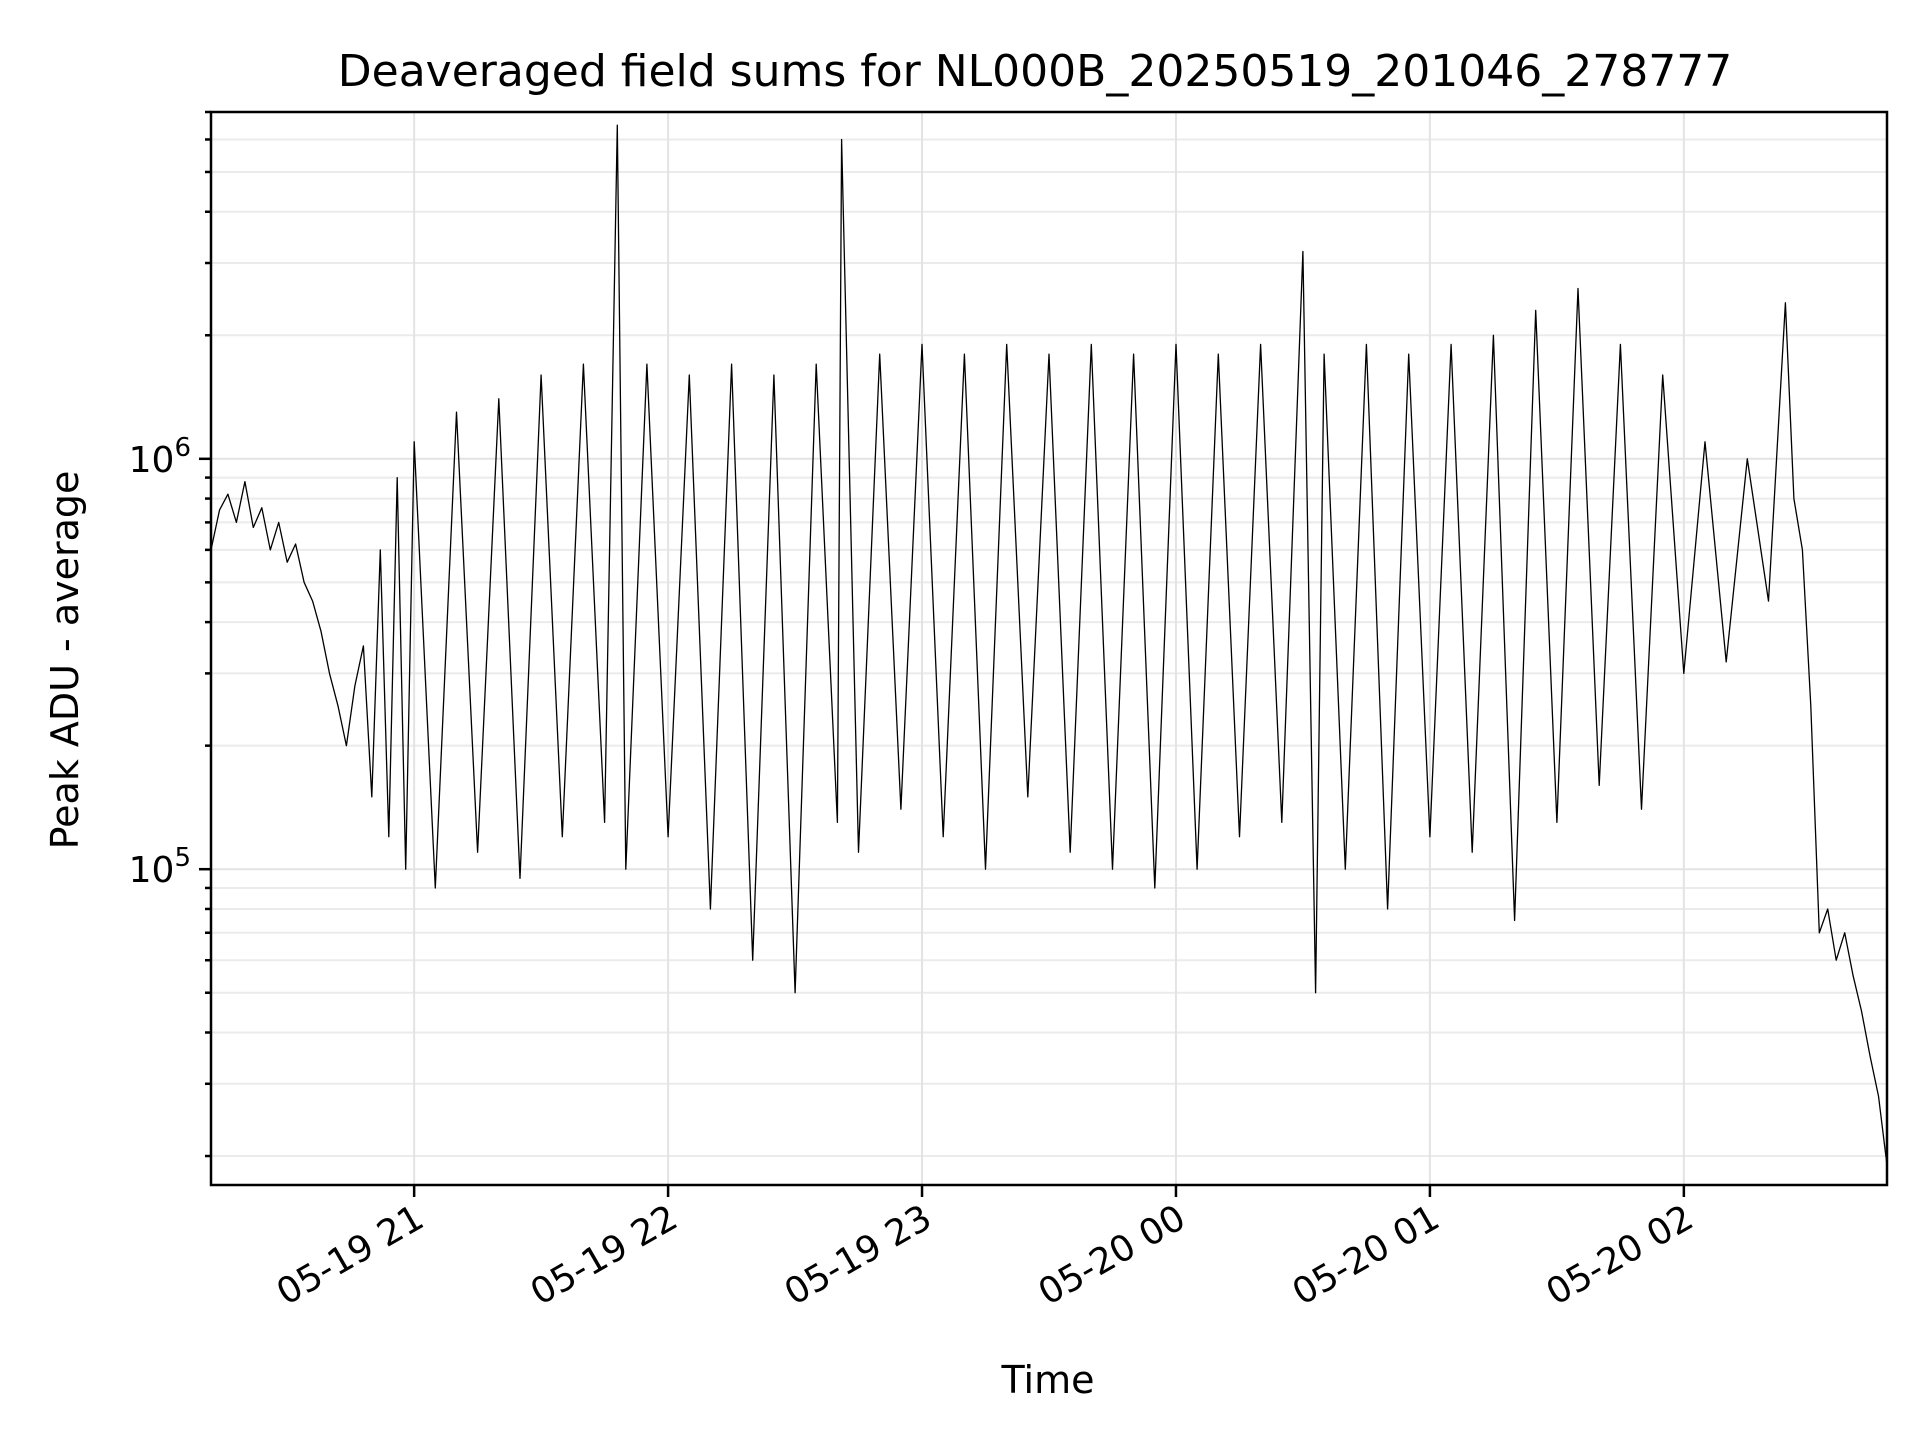 This screenshot has height=1440, width=1920. Describe the element at coordinates (1366, 1255) in the screenshot. I see `x-tick-label: 05-20 01` at that location.